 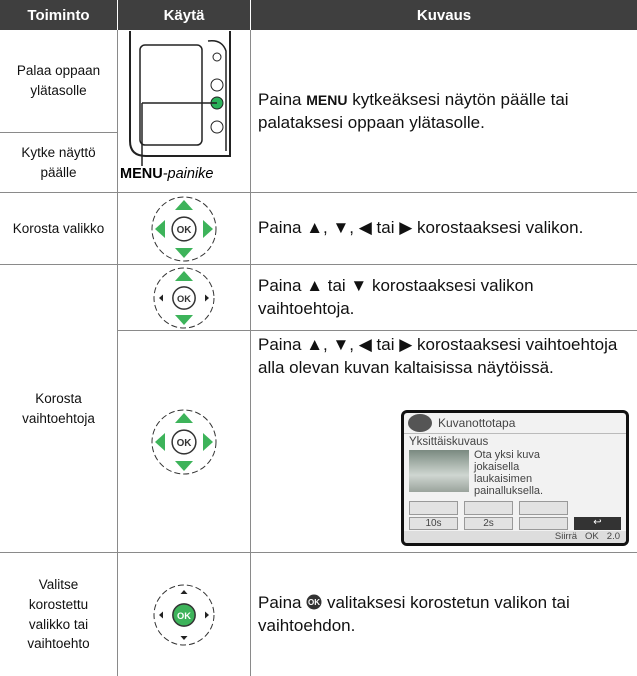 What do you see at coordinates (613, 536) in the screenshot?
I see `footer-item: 2.0` at bounding box center [613, 536].